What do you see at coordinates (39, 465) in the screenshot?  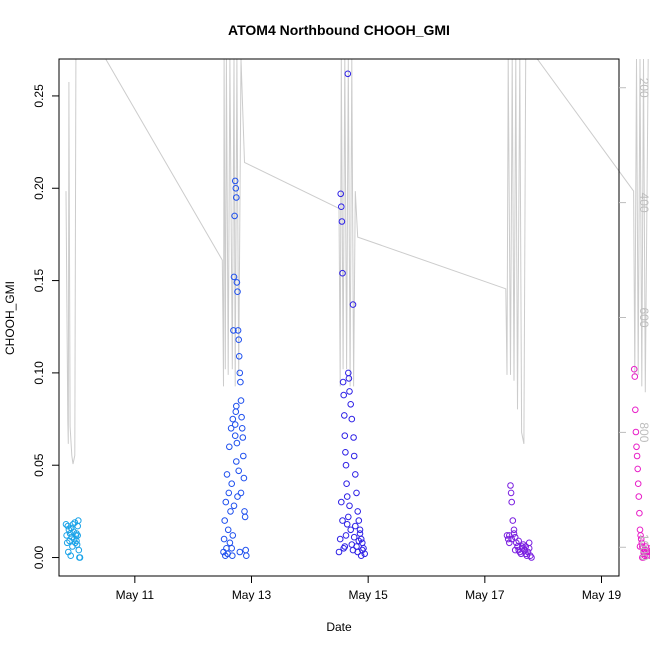 I see `y-tick-label: 0.05` at bounding box center [39, 465].